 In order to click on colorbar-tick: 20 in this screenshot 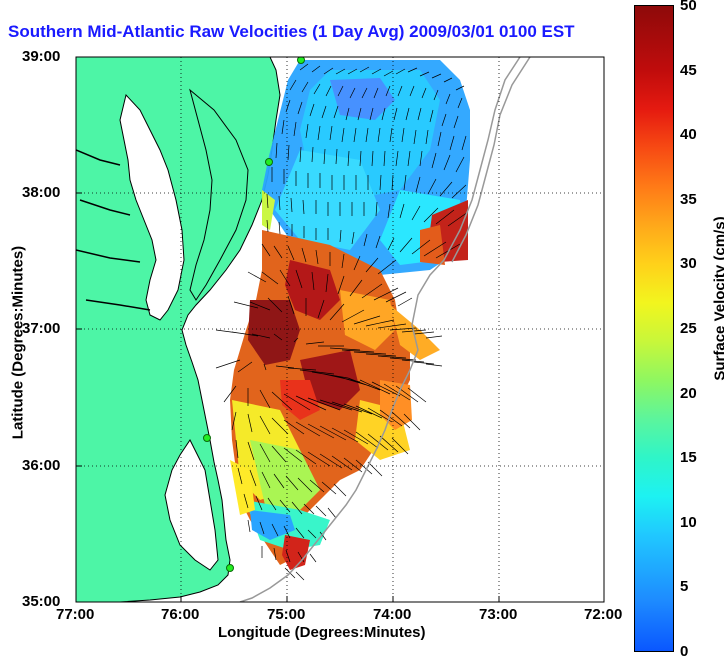, I will do `click(688, 393)`.